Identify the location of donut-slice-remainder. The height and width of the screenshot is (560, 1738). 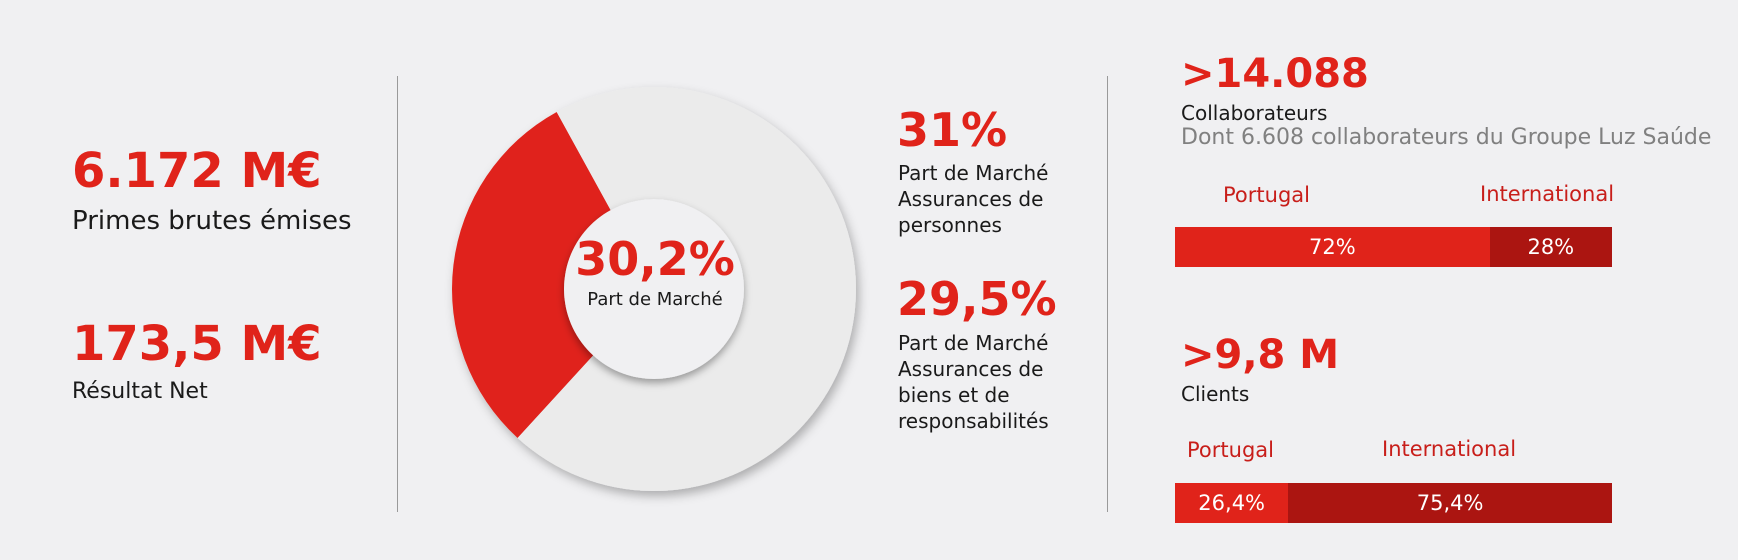
(686, 289).